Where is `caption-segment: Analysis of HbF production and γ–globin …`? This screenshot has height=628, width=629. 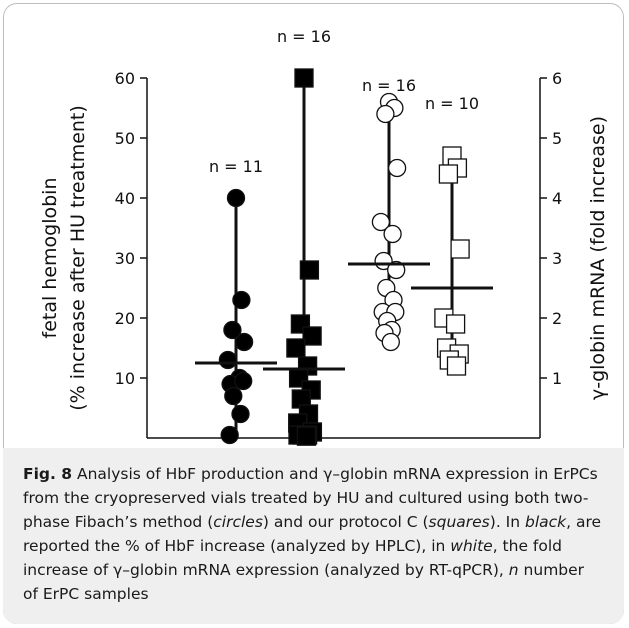 caption-segment: Analysis of HbF production and γ–globin … is located at coordinates (310, 498).